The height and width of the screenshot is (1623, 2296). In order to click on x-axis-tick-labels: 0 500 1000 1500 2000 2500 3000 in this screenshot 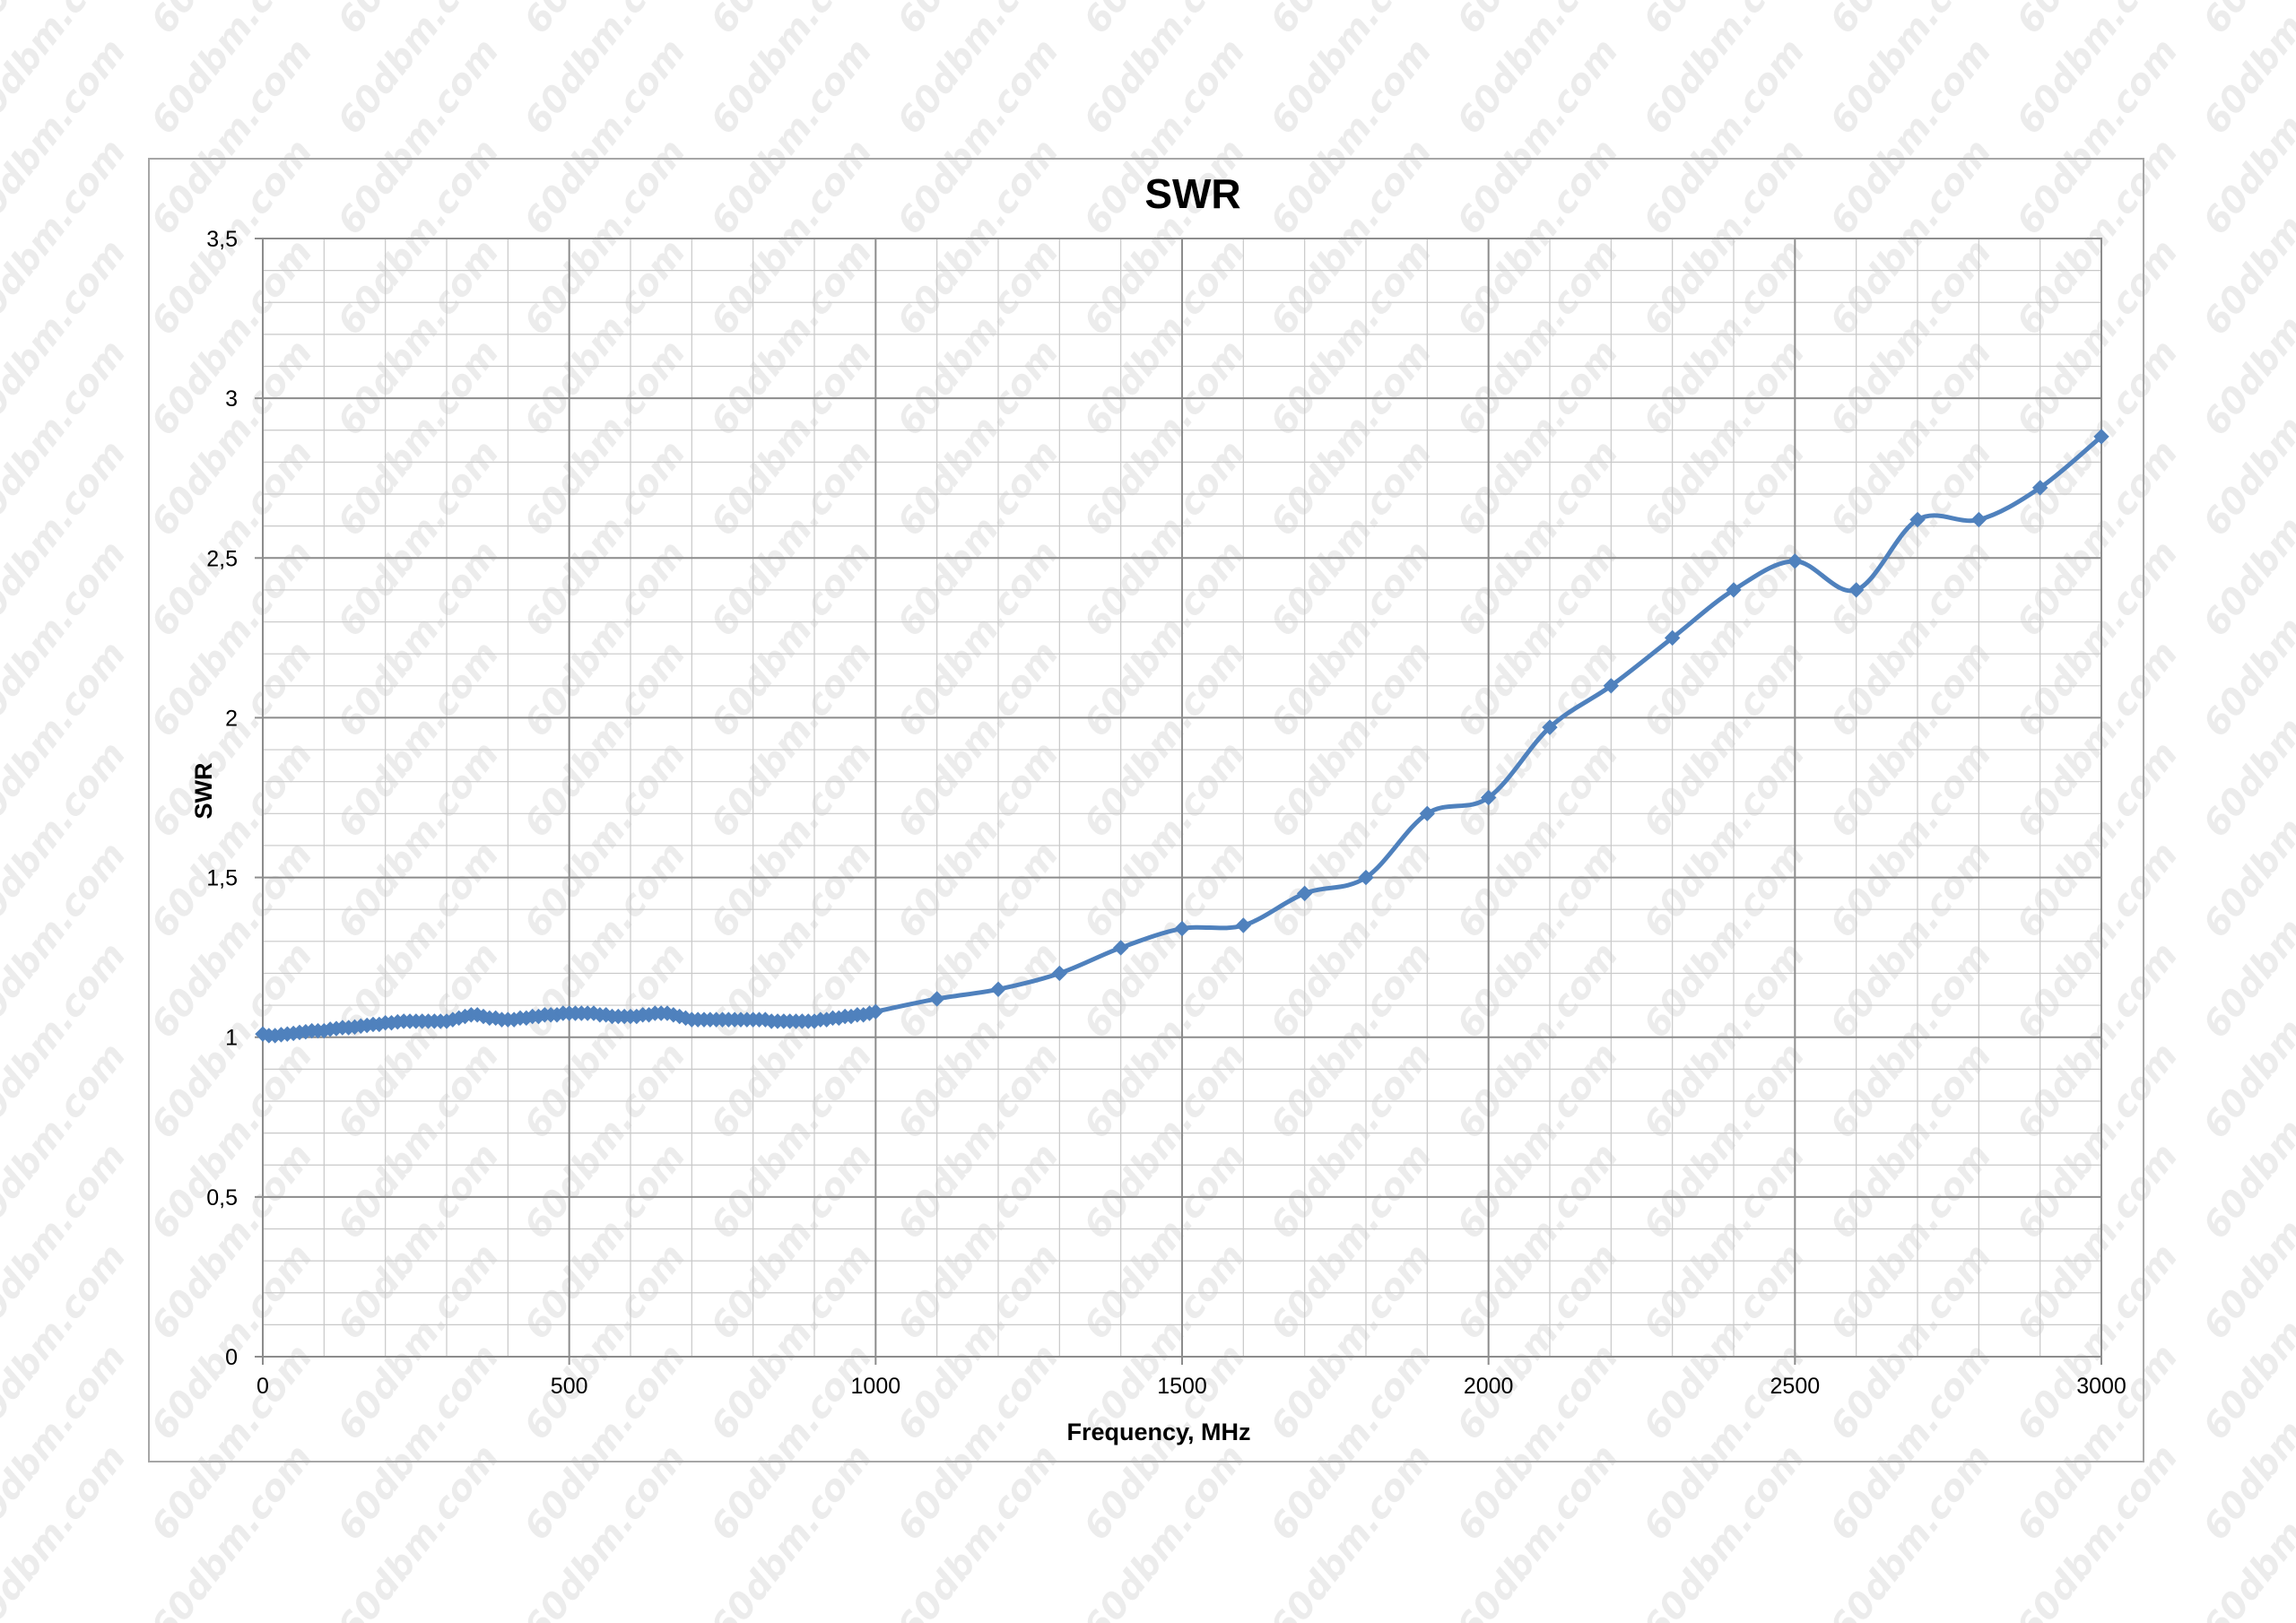, I will do `click(1191, 1386)`.